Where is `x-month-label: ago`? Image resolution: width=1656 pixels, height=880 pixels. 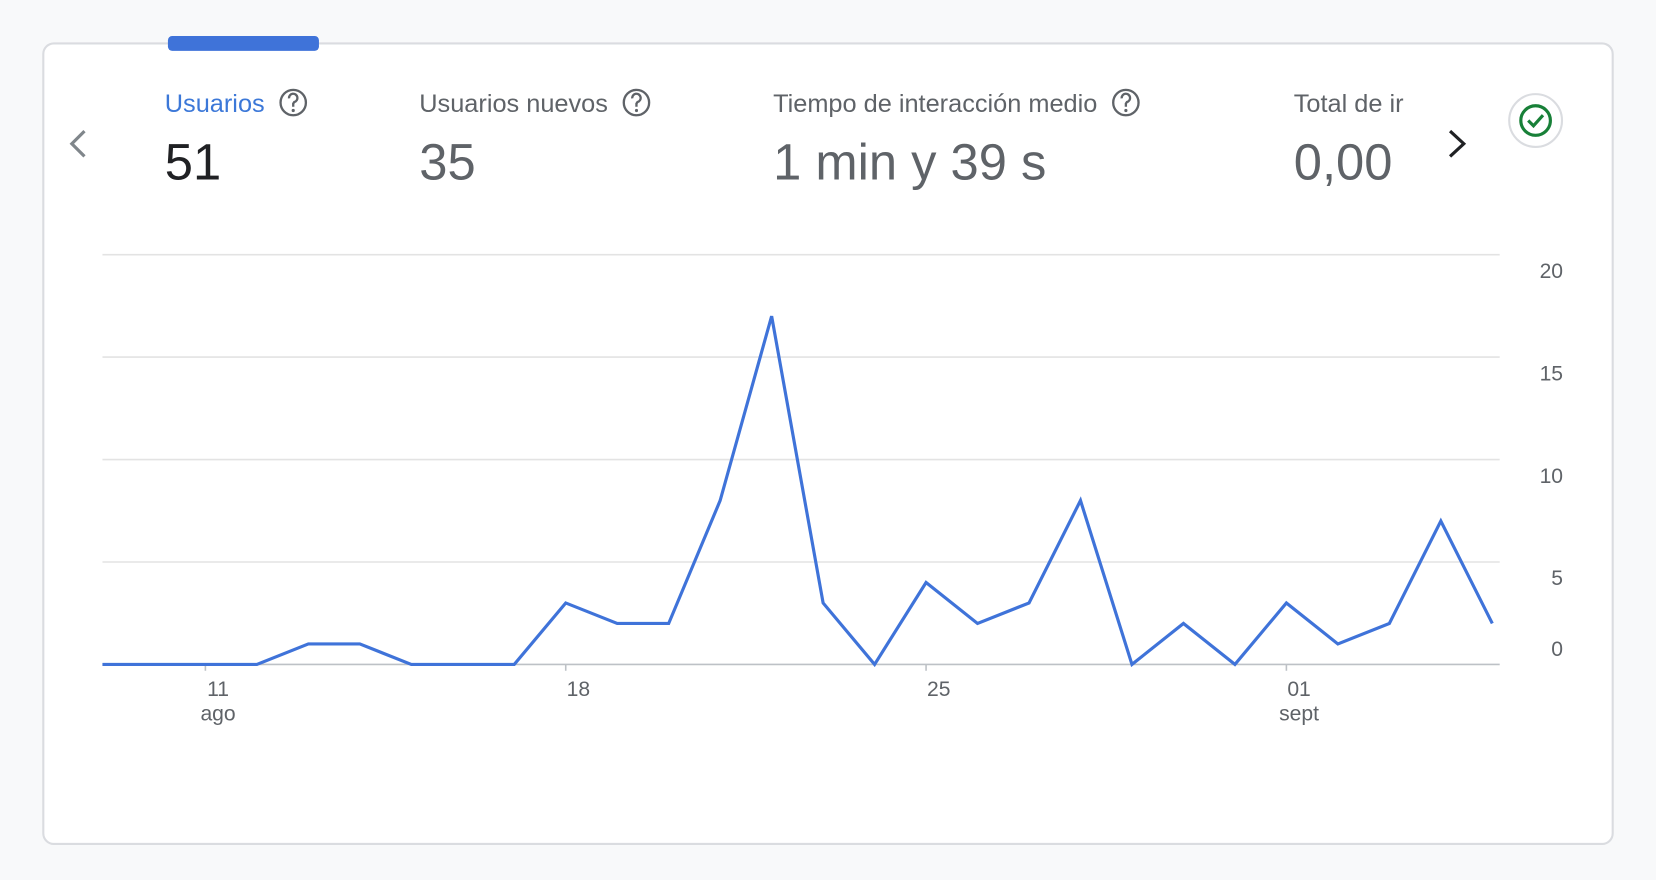
x-month-label: ago is located at coordinates (217, 713).